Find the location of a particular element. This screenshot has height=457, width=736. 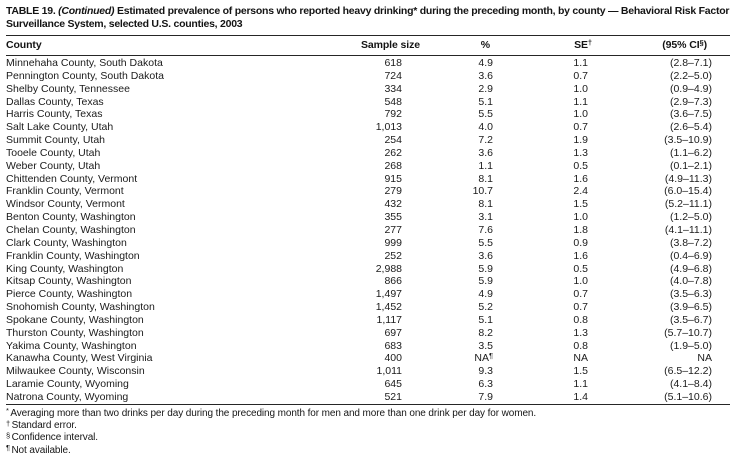

county-cell: Dallas County, Texas is located at coordinates (55, 101).